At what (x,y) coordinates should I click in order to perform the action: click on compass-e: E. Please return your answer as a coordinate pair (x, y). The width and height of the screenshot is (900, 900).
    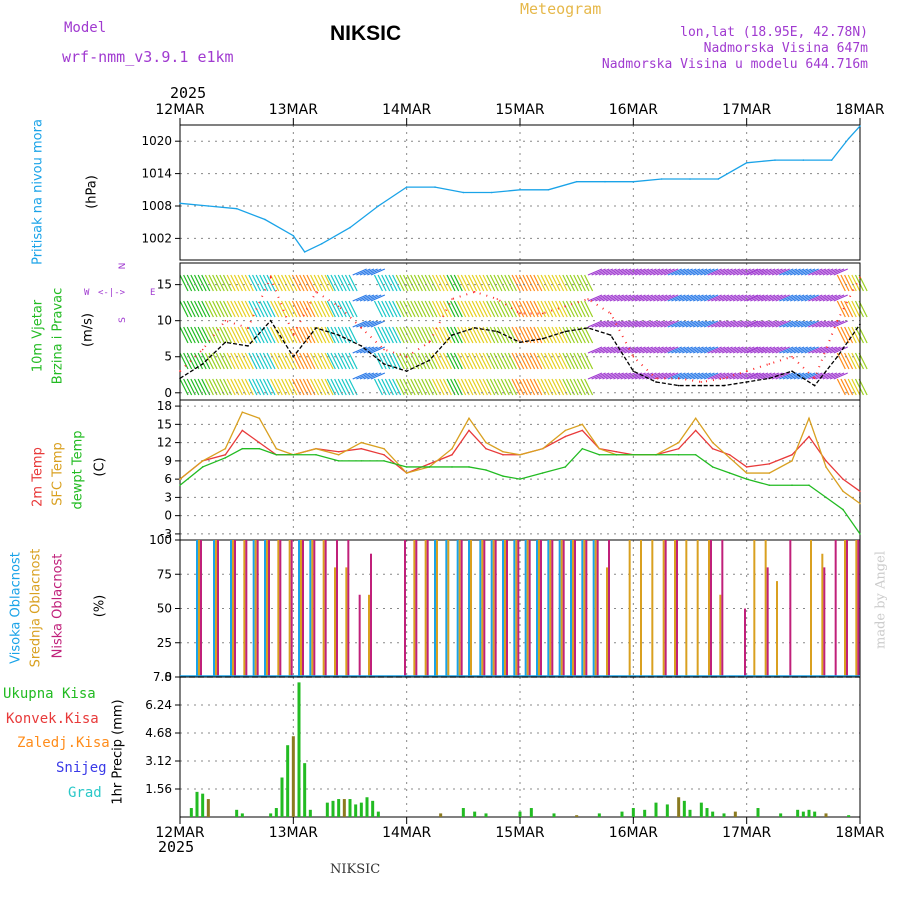
    Looking at the image, I should click on (153, 293).